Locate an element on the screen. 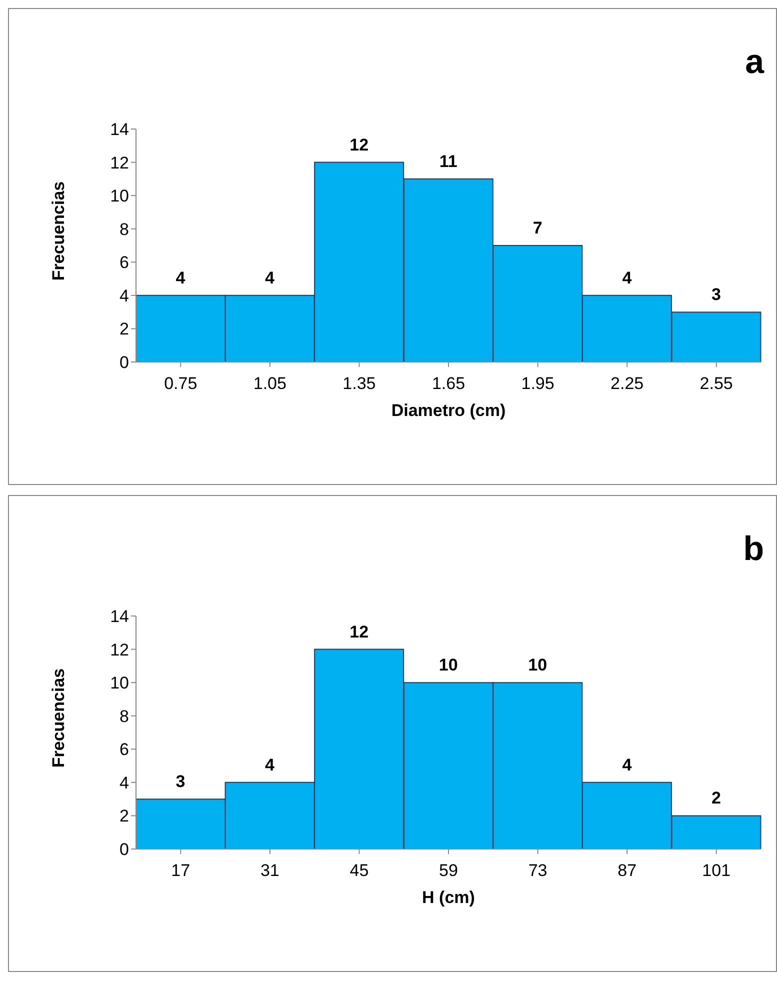 The image size is (777, 991). x-tick-label: 0.75 is located at coordinates (181, 384).